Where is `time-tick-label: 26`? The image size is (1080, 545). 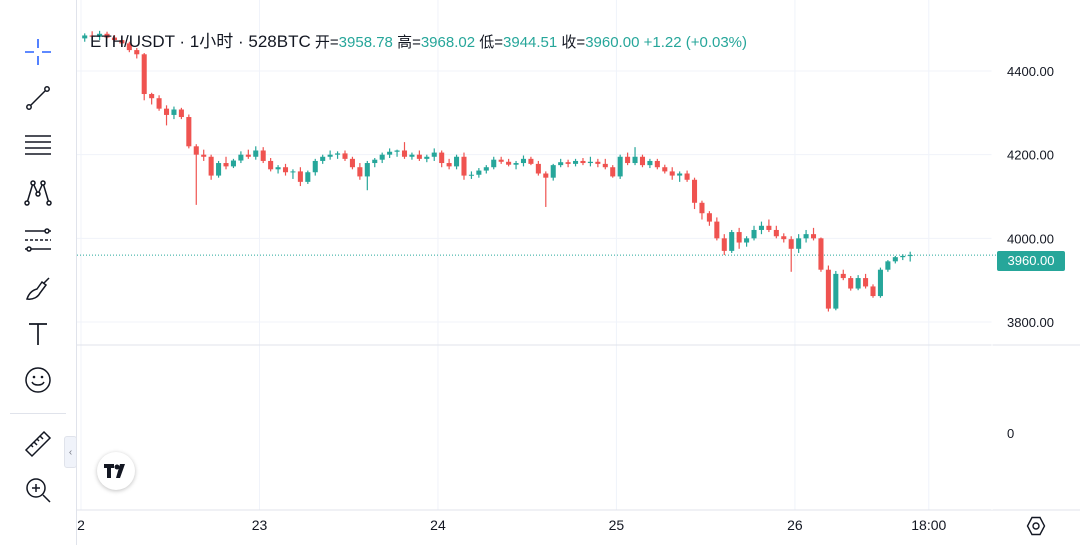
time-tick-label: 26 is located at coordinates (795, 525).